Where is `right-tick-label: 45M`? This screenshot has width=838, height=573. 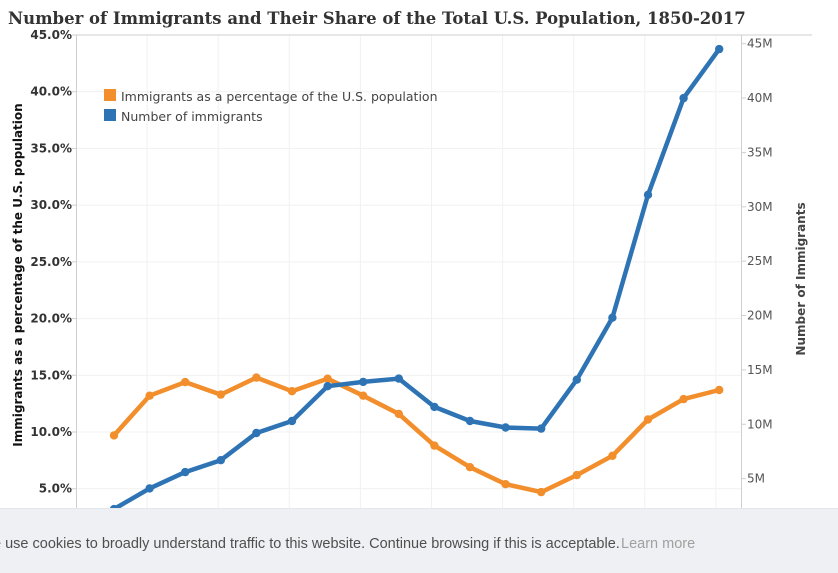 right-tick-label: 45M is located at coordinates (760, 44).